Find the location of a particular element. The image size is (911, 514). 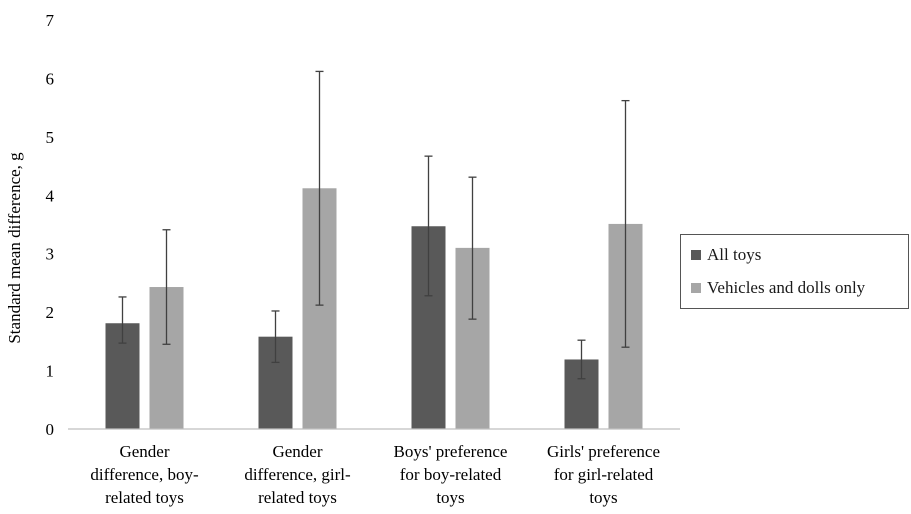

y-tick-label: 5 is located at coordinates (50, 137).